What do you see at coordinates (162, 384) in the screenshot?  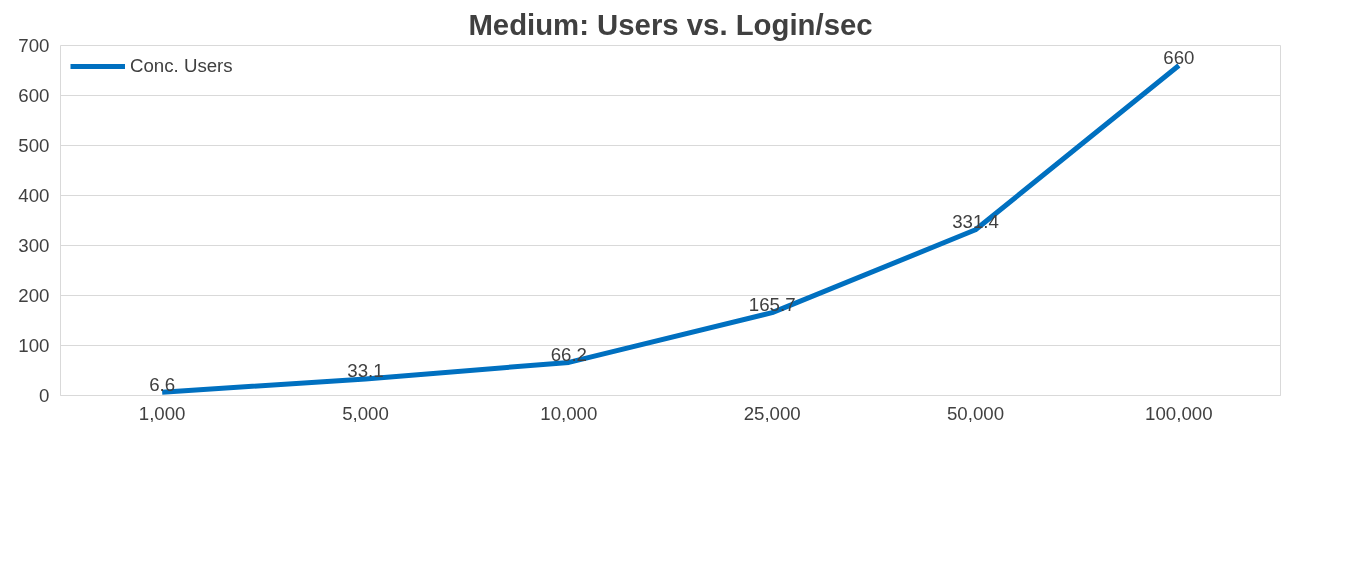 I see `data-label: 6.6` at bounding box center [162, 384].